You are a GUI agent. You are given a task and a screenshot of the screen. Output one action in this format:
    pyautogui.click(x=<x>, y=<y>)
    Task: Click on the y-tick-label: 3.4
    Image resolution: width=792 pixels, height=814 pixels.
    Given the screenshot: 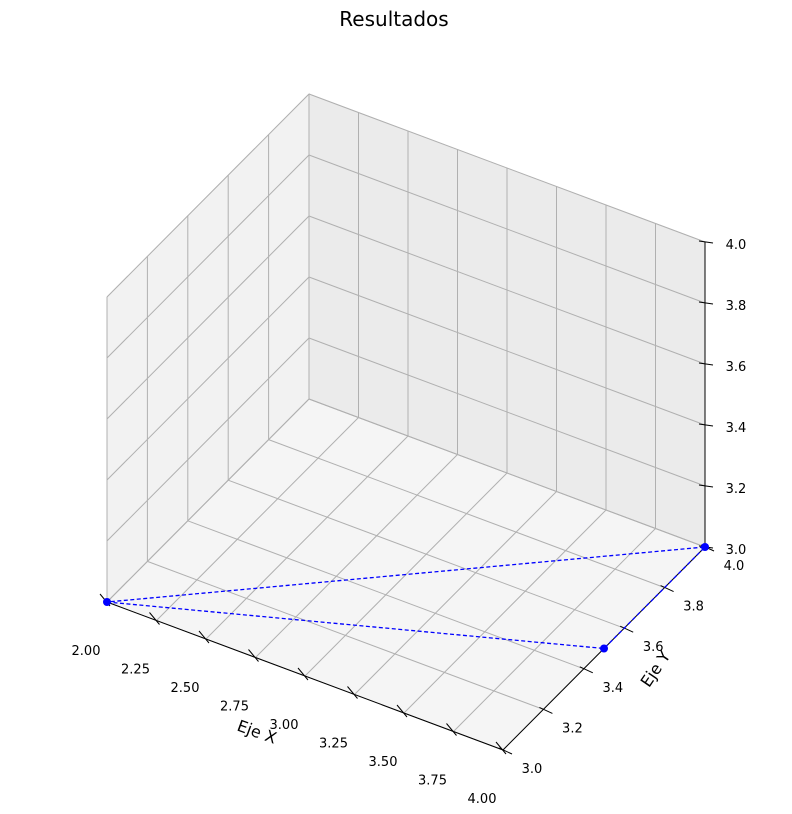 What is the action you would take?
    pyautogui.click(x=612, y=688)
    